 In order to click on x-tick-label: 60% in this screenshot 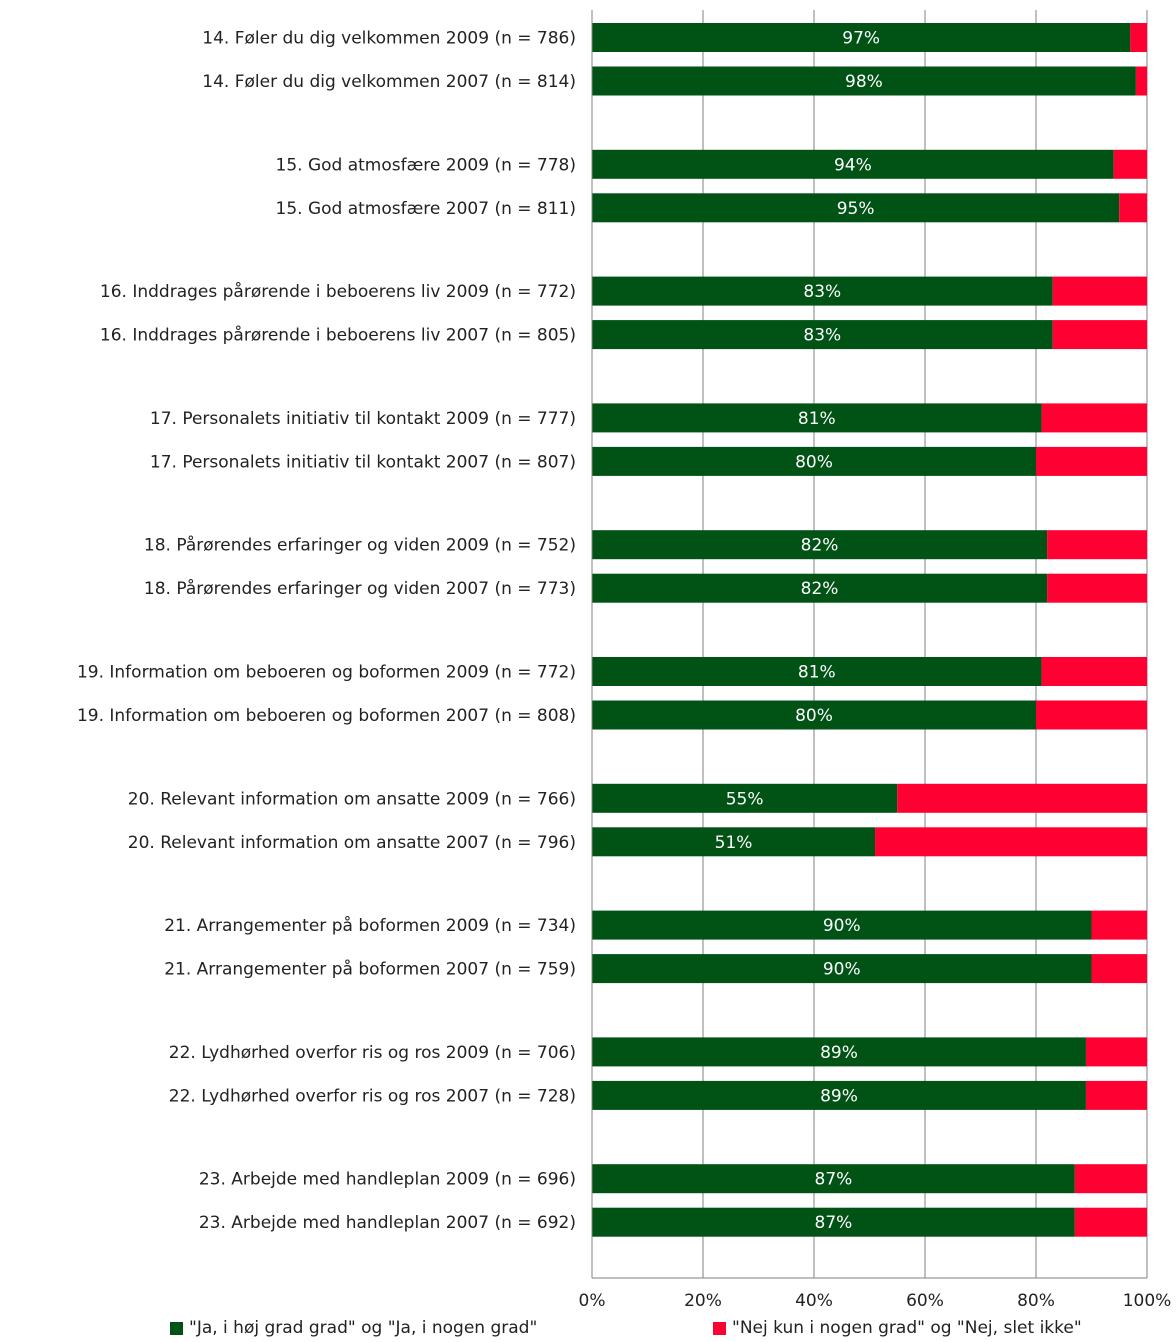, I will do `click(925, 1301)`.